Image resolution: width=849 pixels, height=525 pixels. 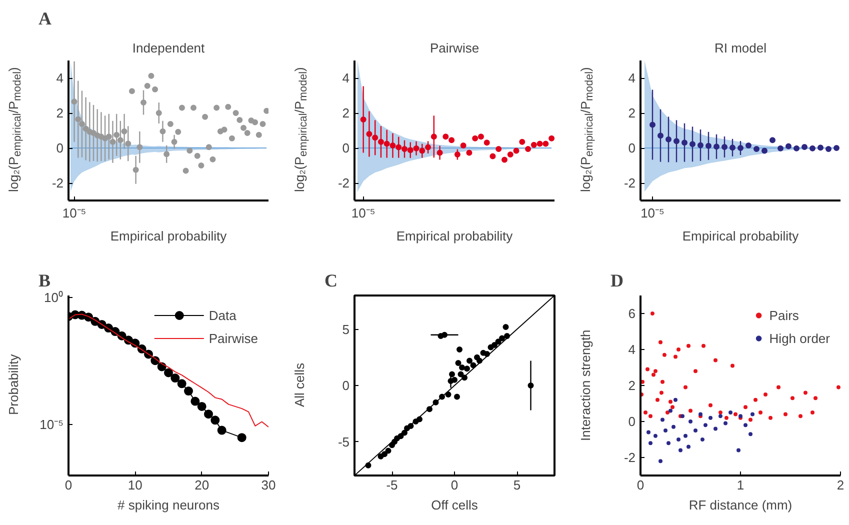 I want to click on x-tick-label: 1, so click(x=740, y=485).